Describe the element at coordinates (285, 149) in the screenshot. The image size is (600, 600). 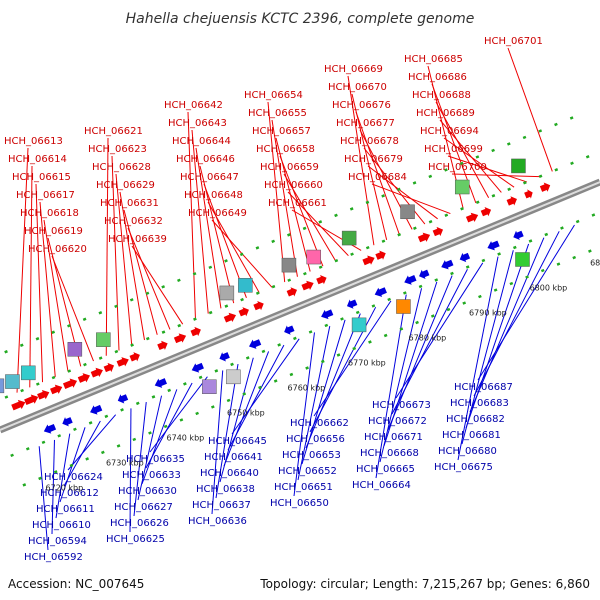
I see `gene-label: HCH_06658` at that location.